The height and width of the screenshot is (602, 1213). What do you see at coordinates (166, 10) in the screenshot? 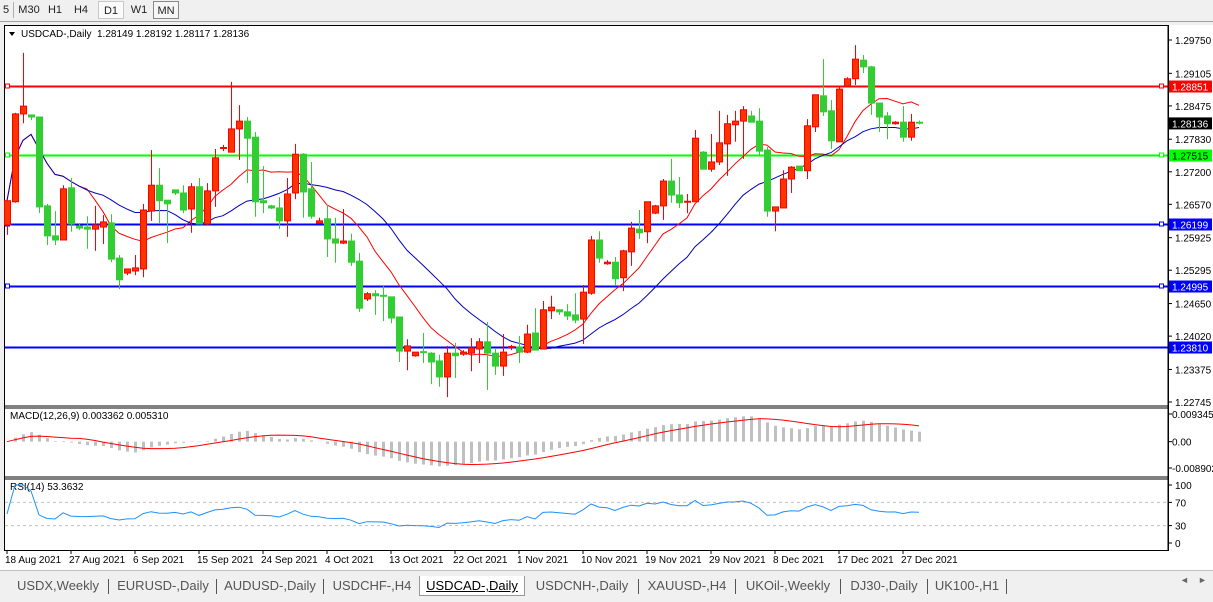
I see `timeframe-mn-button: MN` at bounding box center [166, 10].